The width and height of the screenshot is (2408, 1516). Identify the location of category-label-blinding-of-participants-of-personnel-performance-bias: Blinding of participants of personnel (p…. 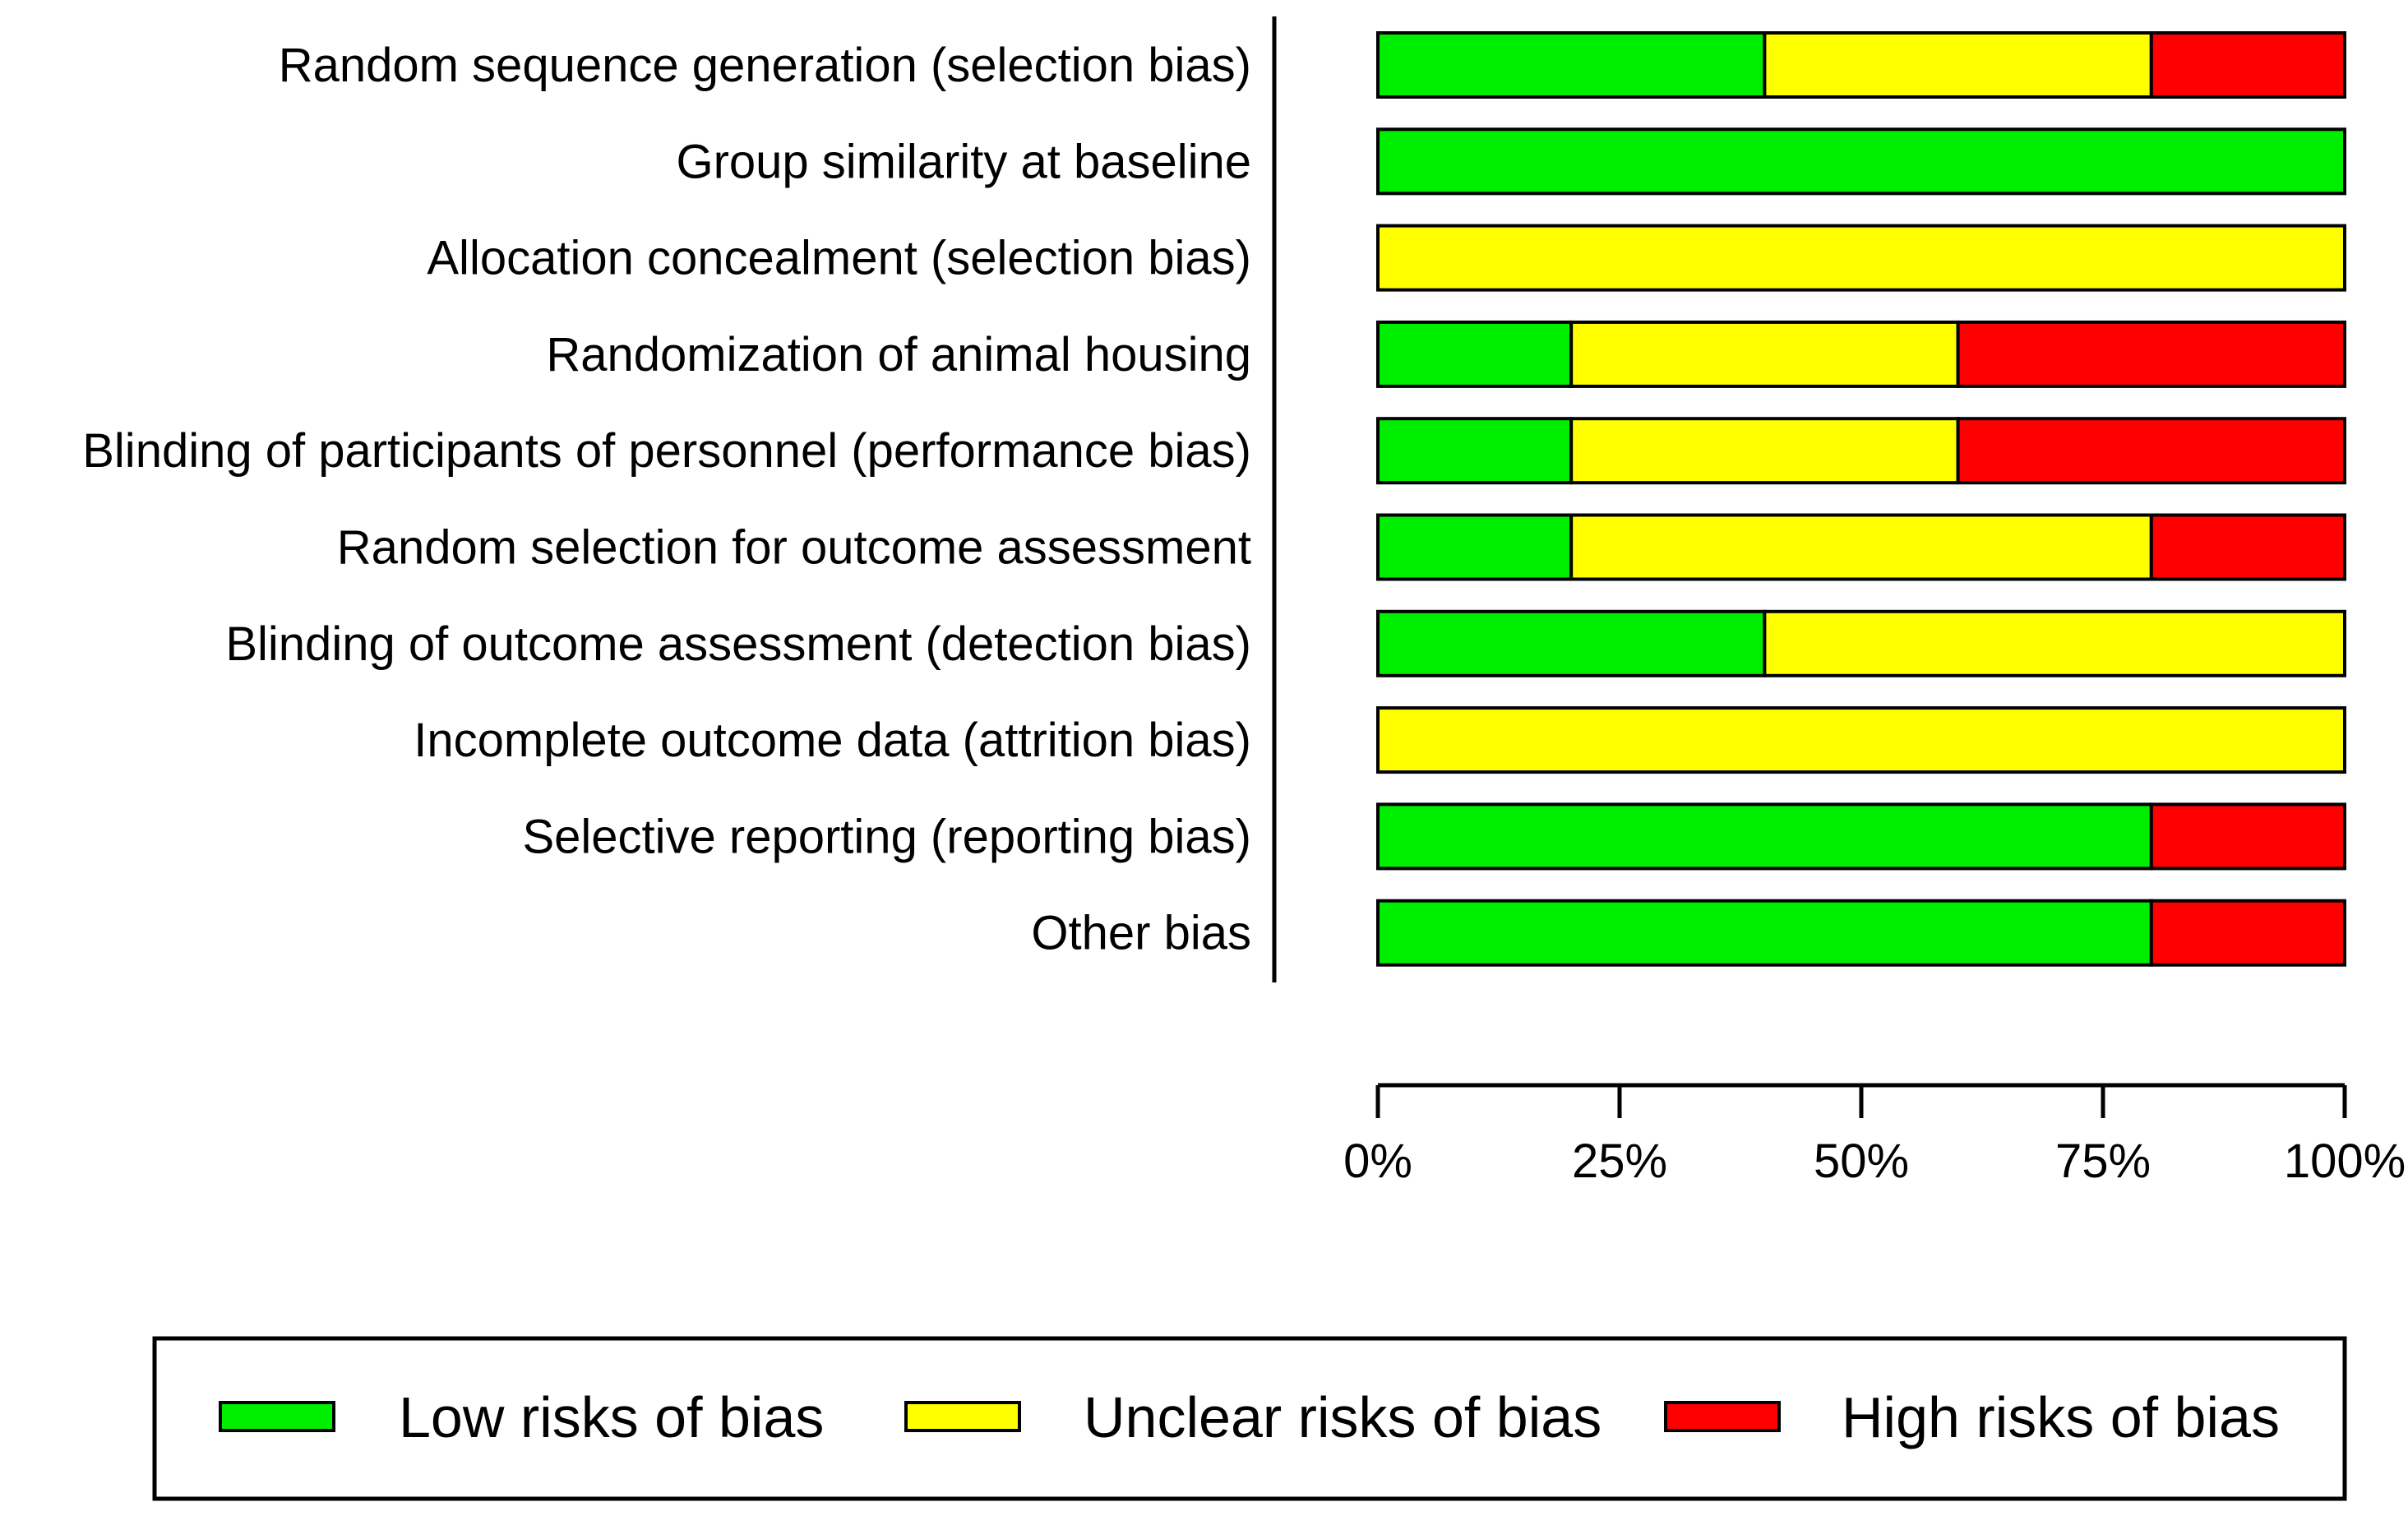
(666, 451).